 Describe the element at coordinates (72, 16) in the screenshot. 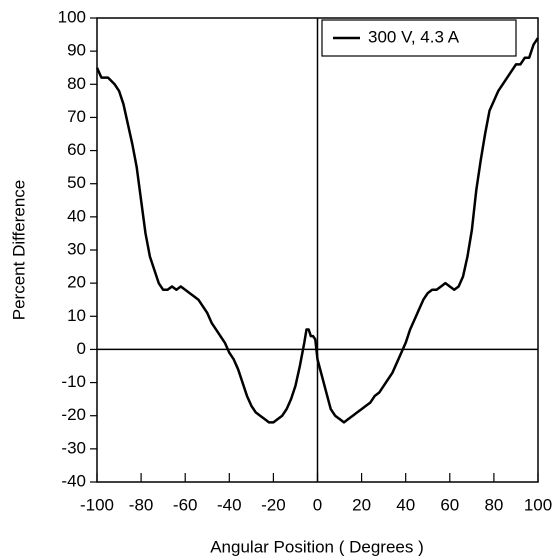

I see `y-tick-label: 100` at that location.